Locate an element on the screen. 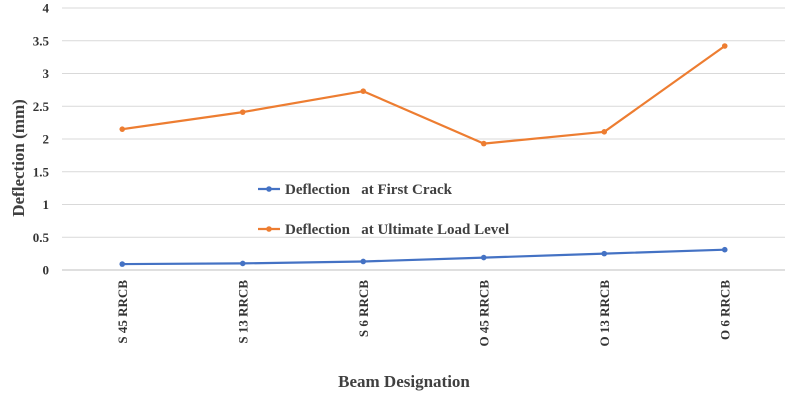 The width and height of the screenshot is (787, 406). x-axis-title: Beam Designation is located at coordinates (404, 381).